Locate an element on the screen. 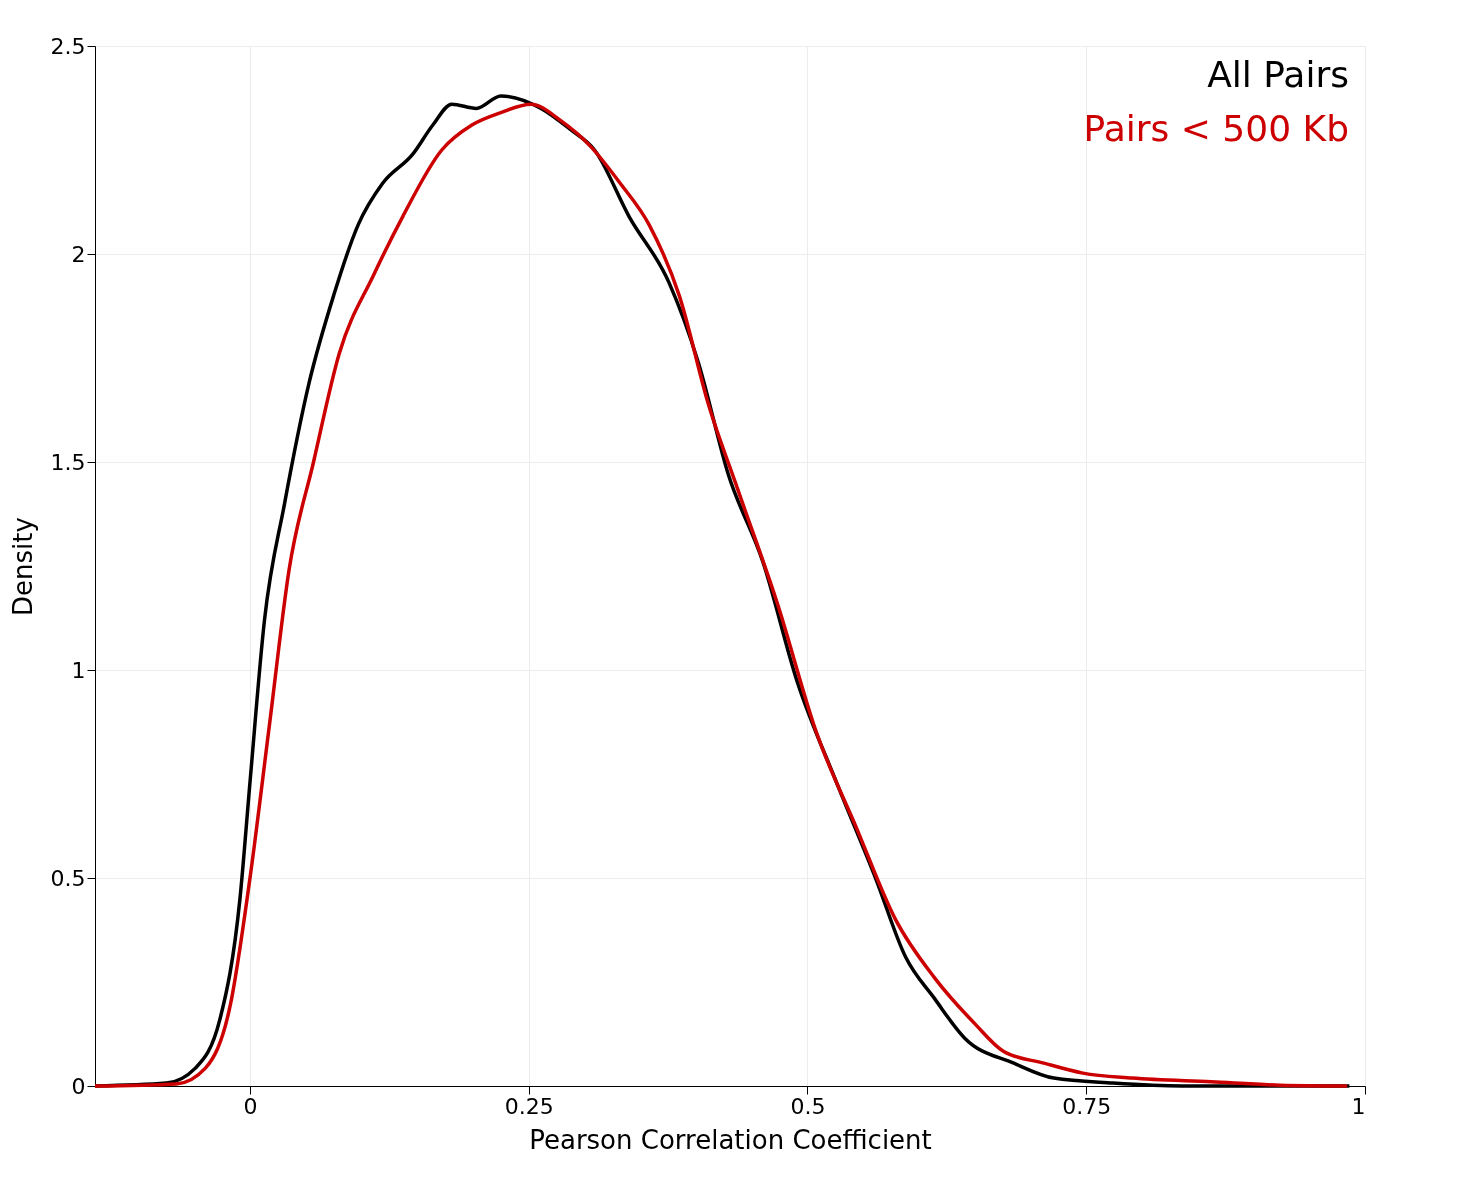 The height and width of the screenshot is (1194, 1462). x-tick-label: 1 is located at coordinates (1358, 1106).